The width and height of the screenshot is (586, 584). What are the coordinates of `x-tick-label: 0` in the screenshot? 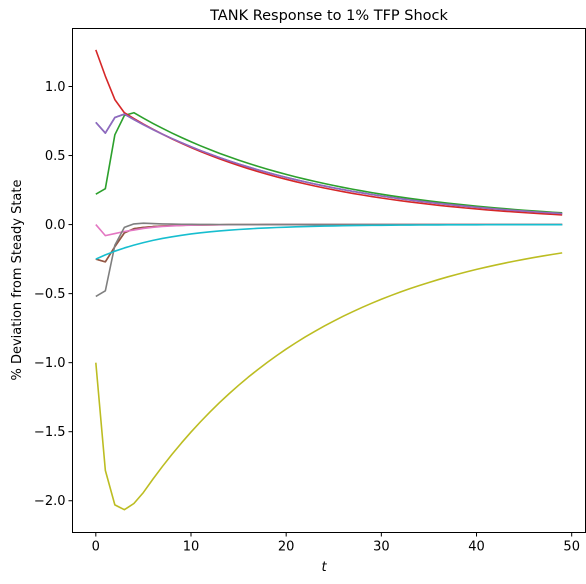 It's located at (96, 547).